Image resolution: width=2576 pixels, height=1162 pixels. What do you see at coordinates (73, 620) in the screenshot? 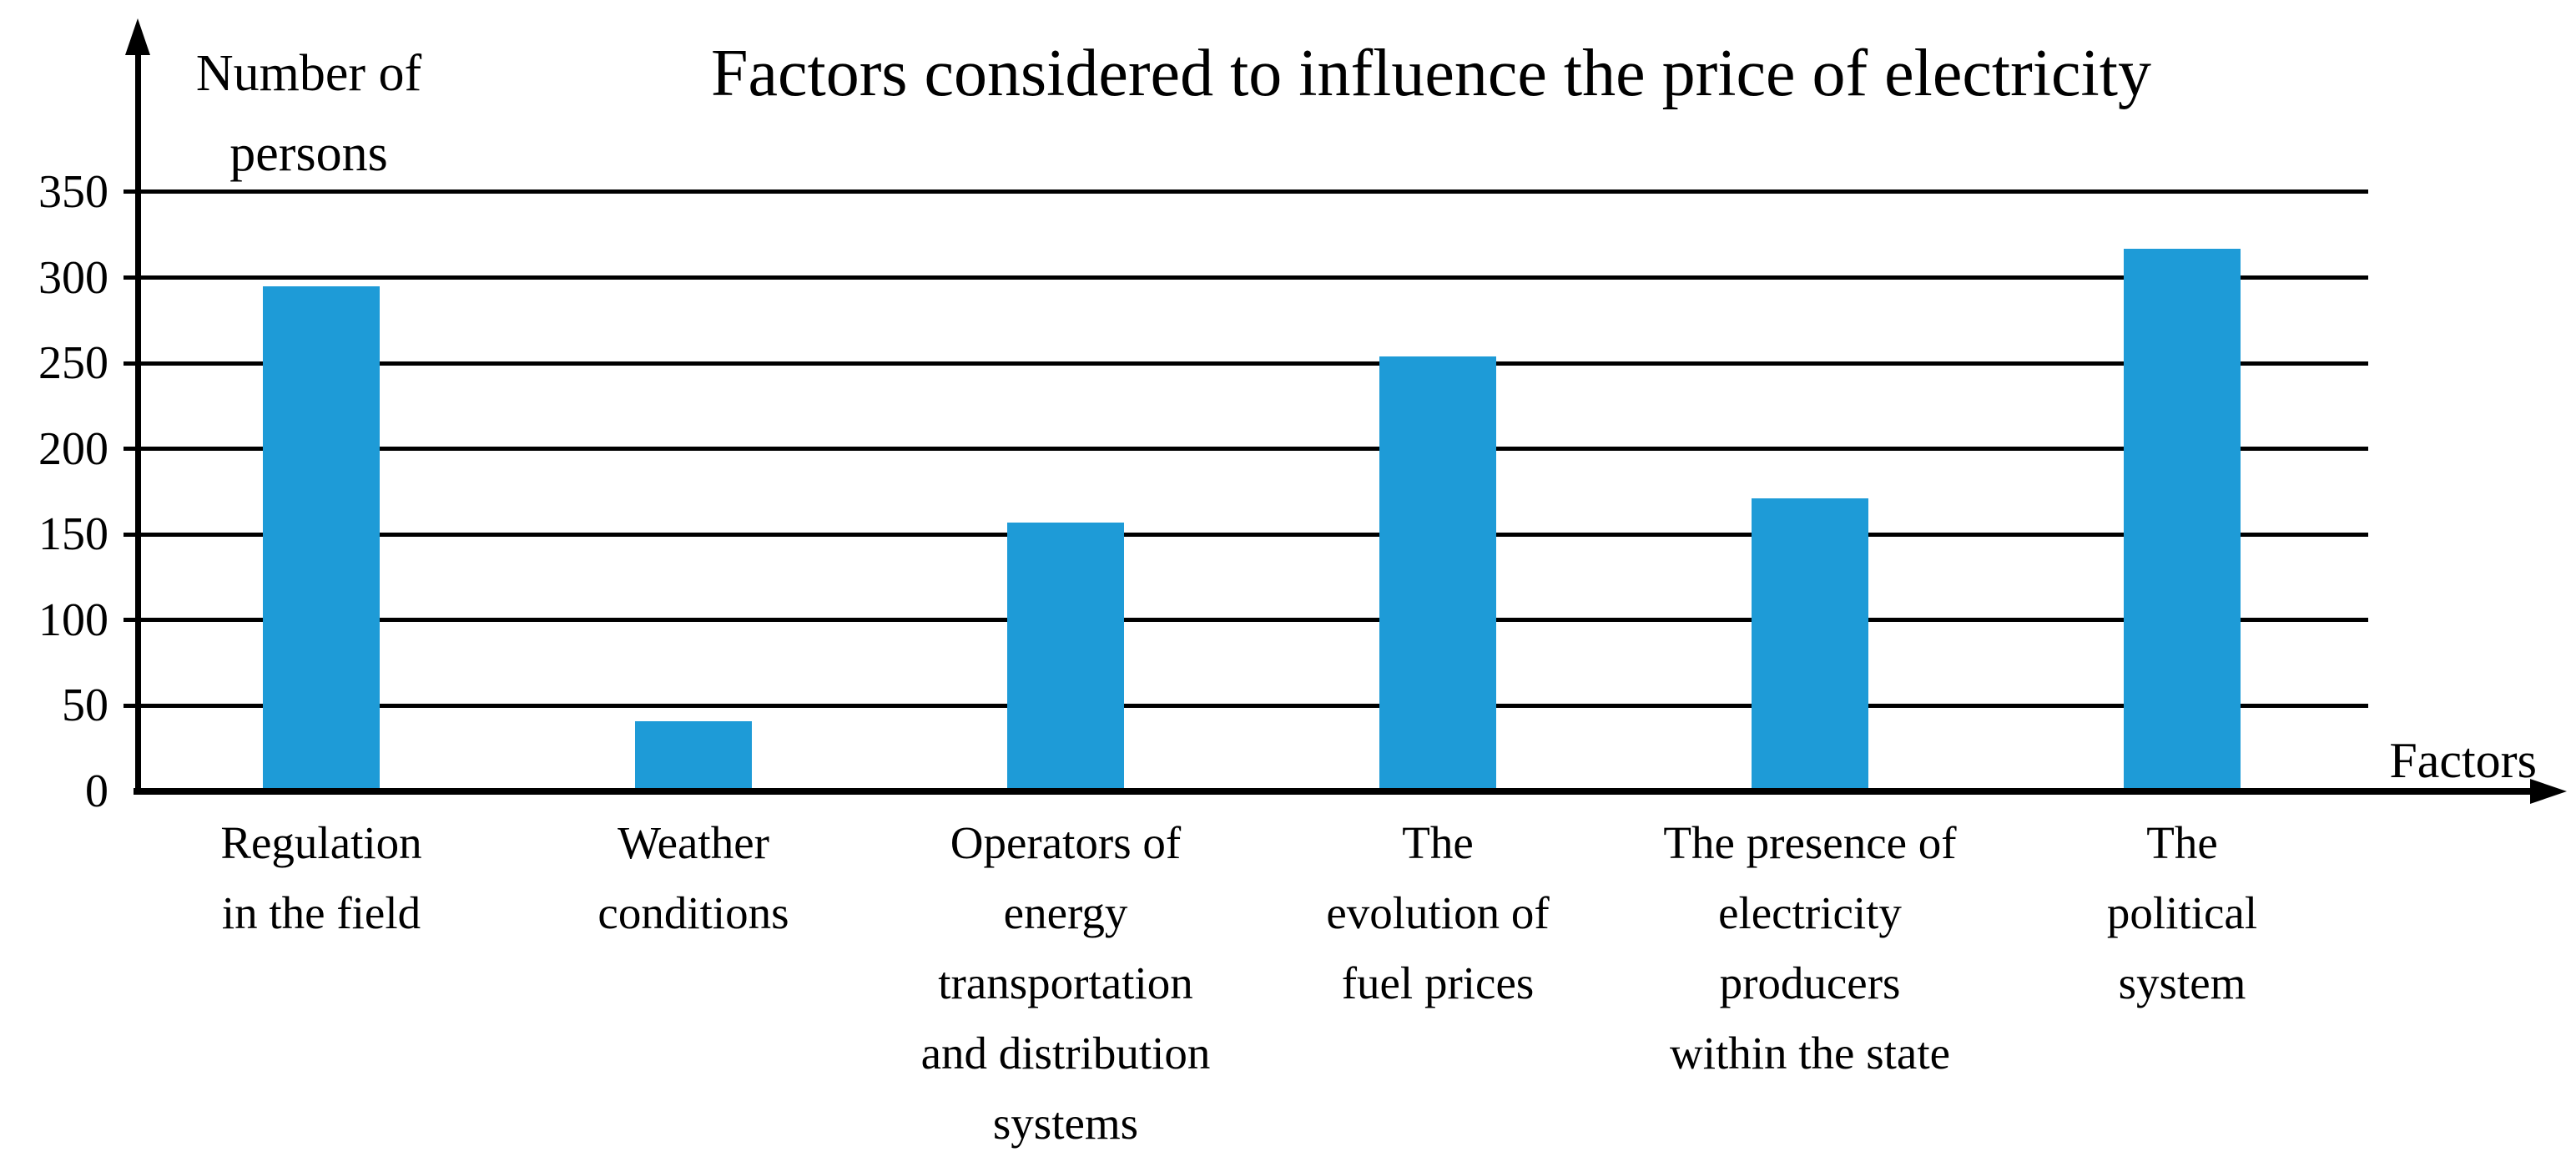
I see `y-tick-label-100: 100` at bounding box center [73, 620].